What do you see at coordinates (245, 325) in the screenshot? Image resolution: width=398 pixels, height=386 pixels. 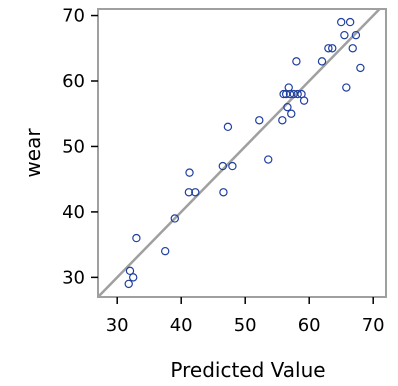 I see `x-tick-label: 50` at bounding box center [245, 325].